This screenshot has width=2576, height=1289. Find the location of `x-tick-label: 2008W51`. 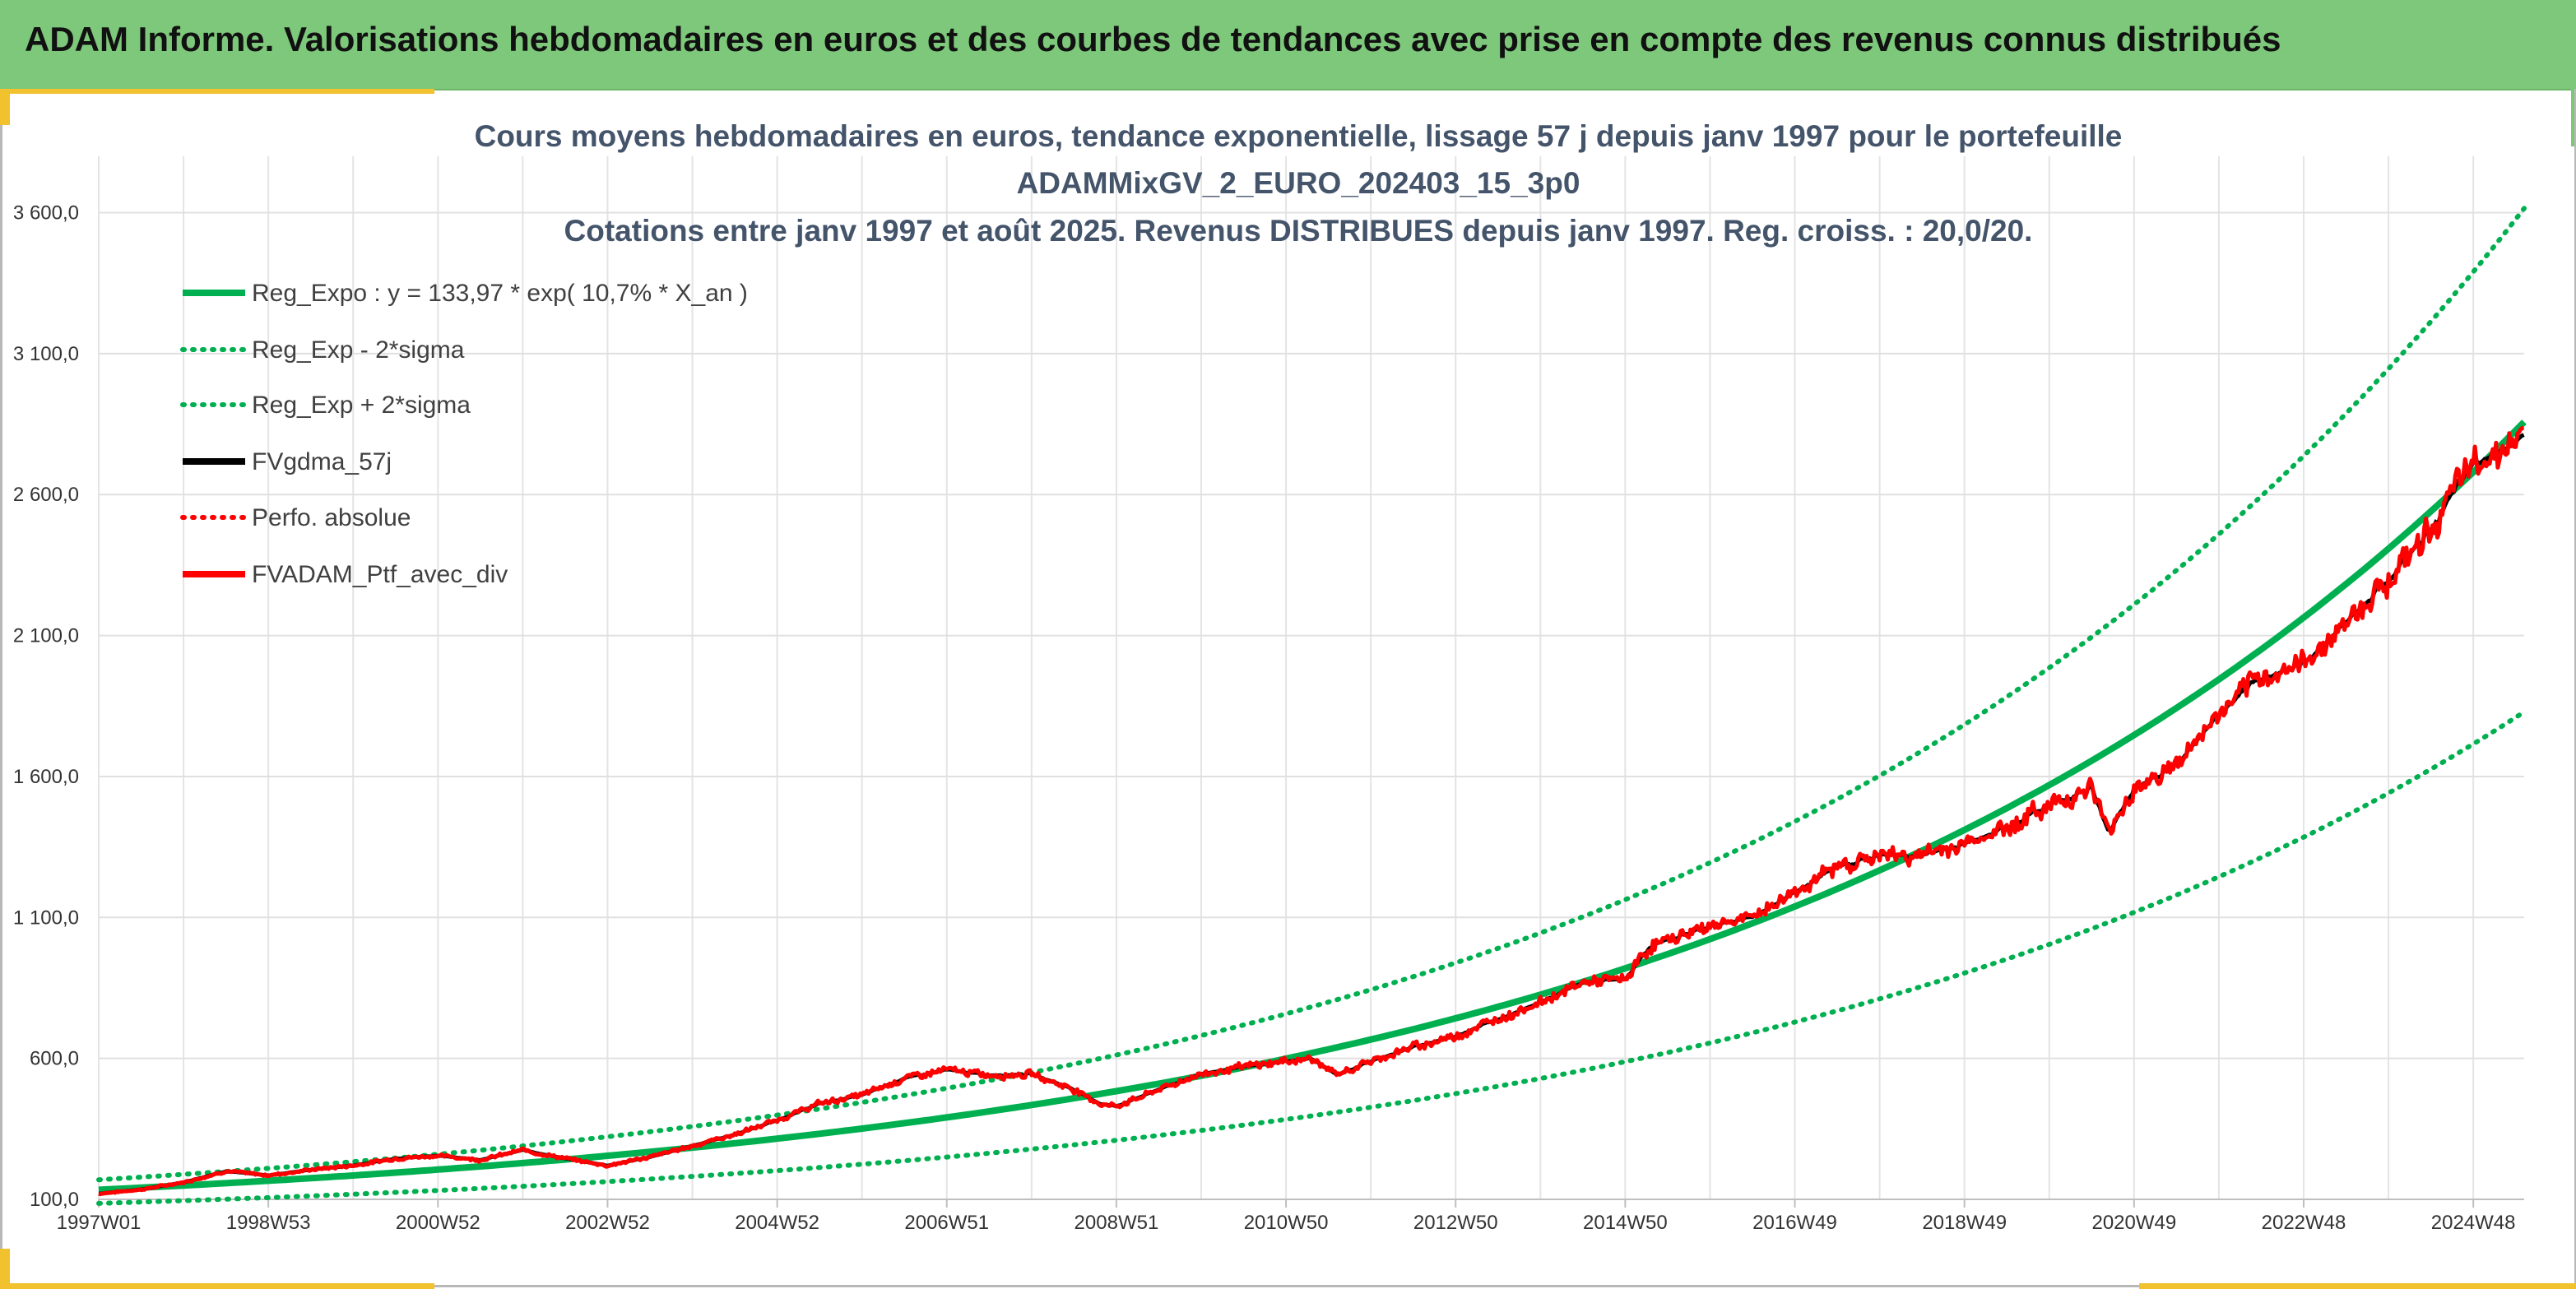

x-tick-label: 2008W51 is located at coordinates (1116, 1223).